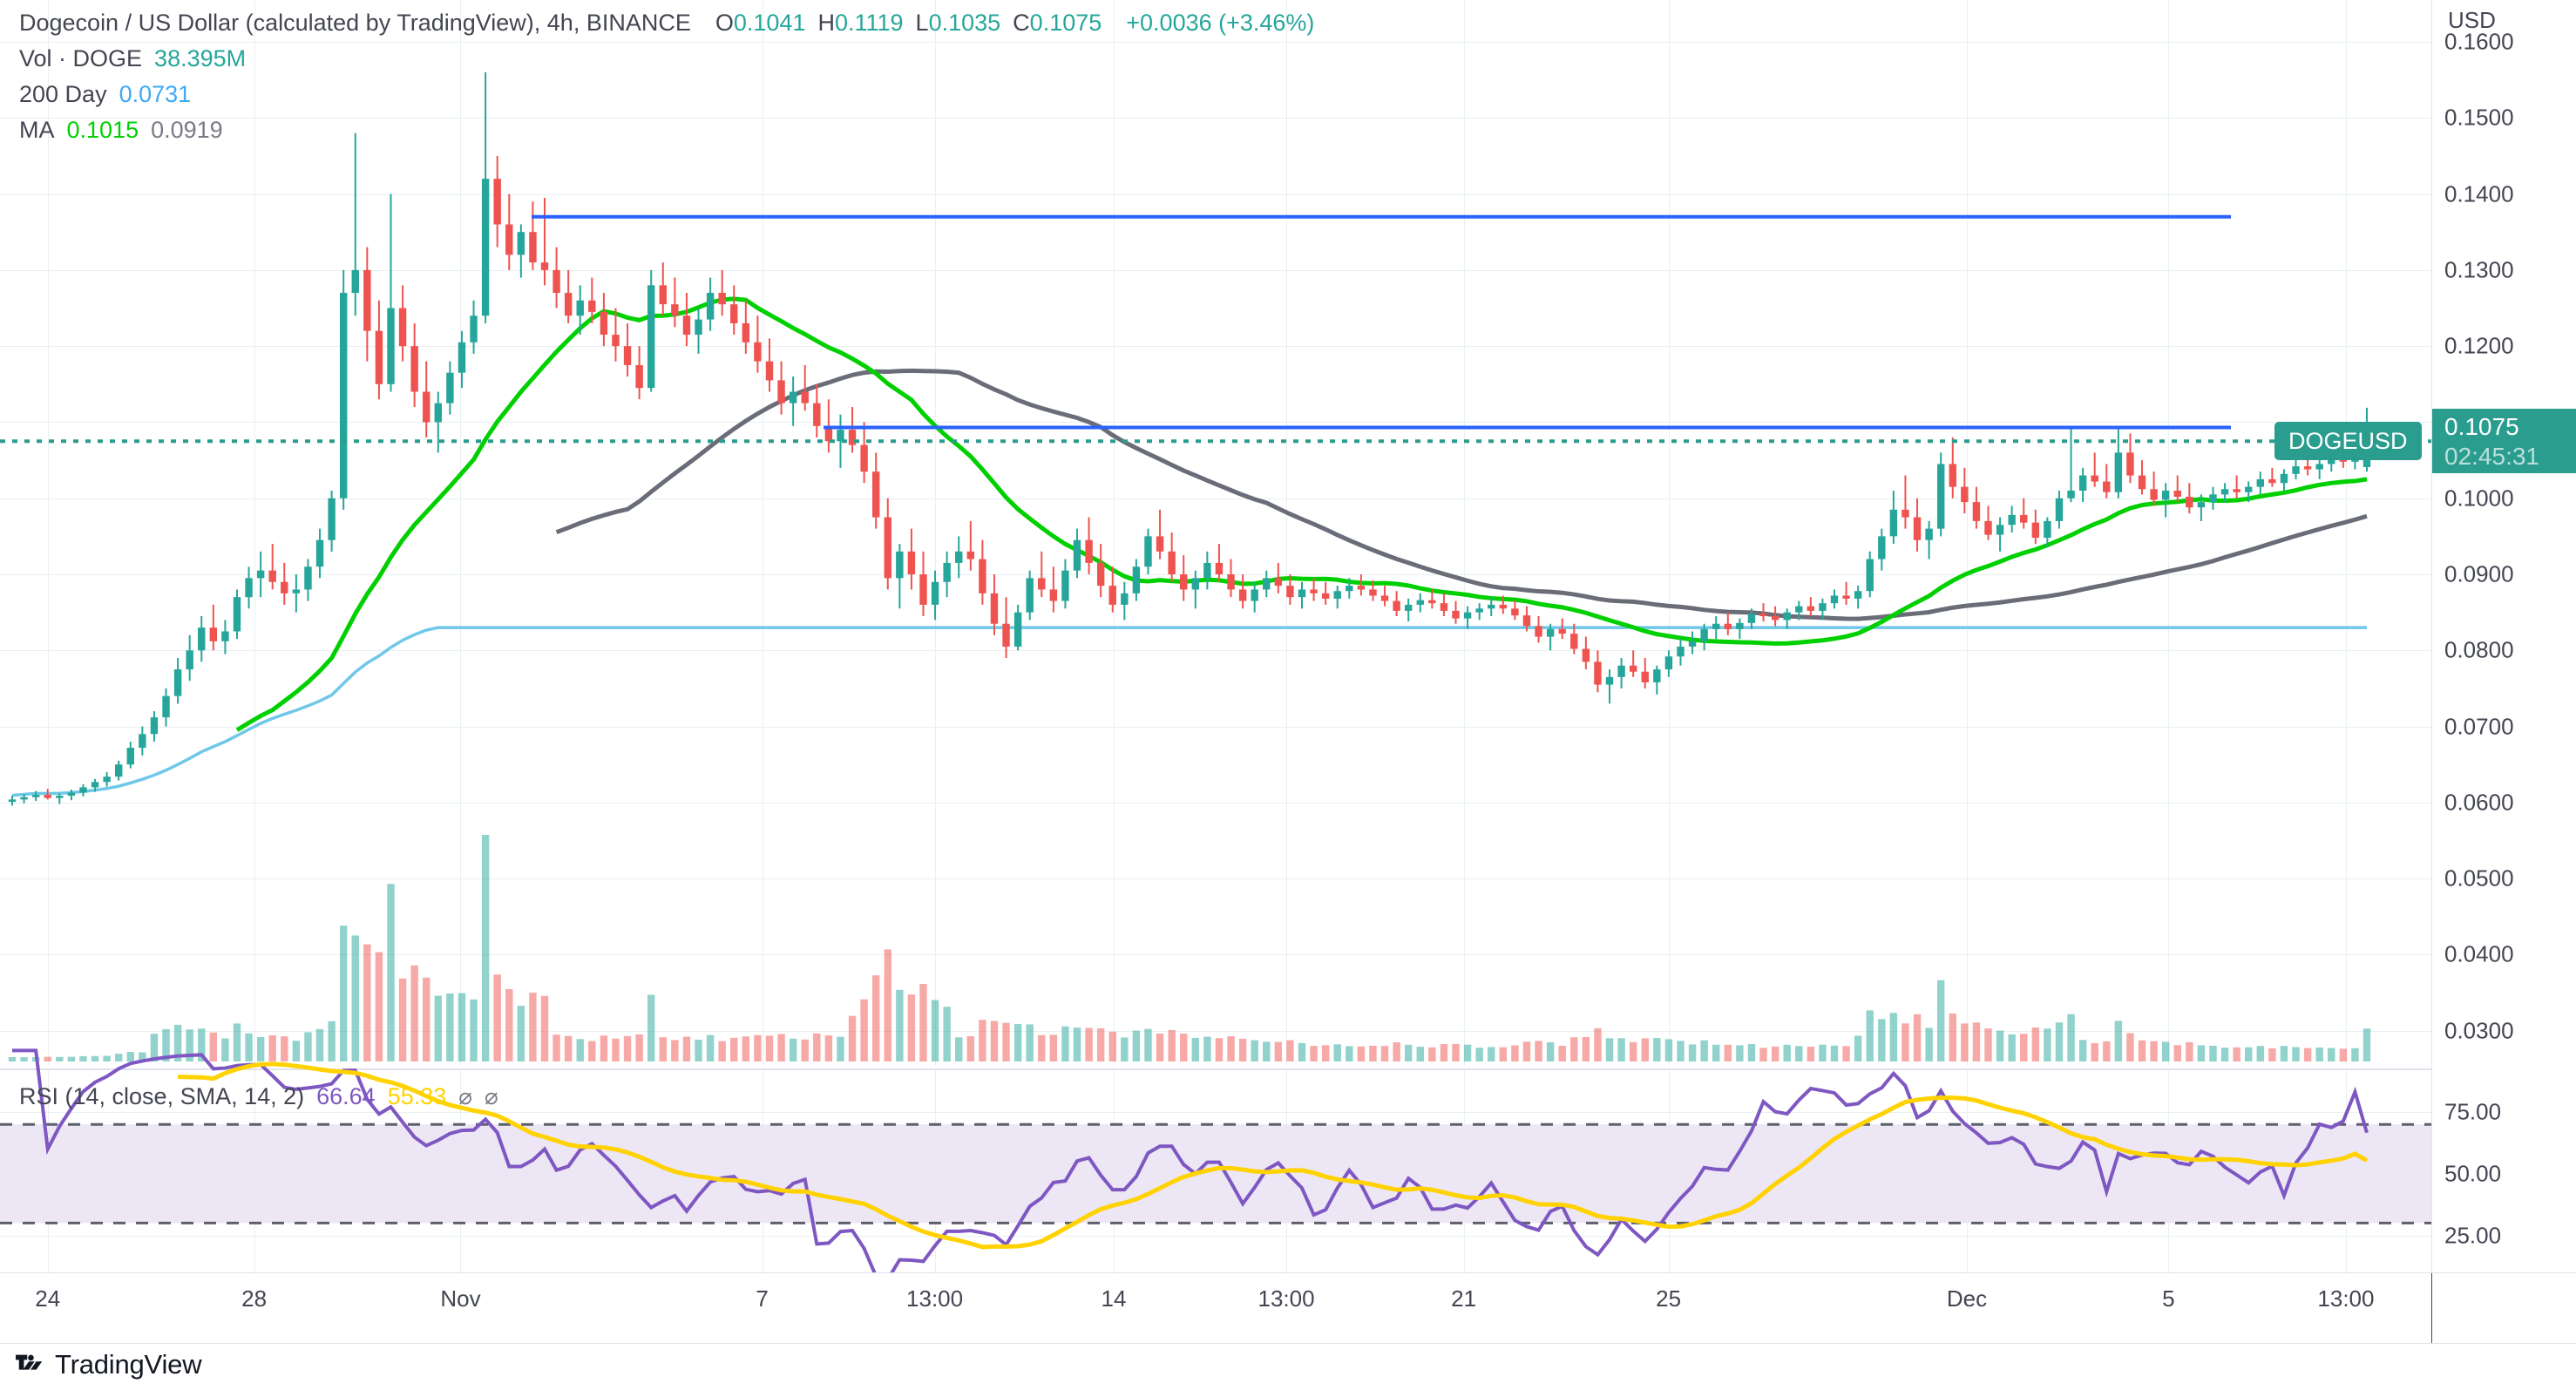 Image resolution: width=2576 pixels, height=1397 pixels. I want to click on symbol-badge: DOGEUSD, so click(2348, 441).